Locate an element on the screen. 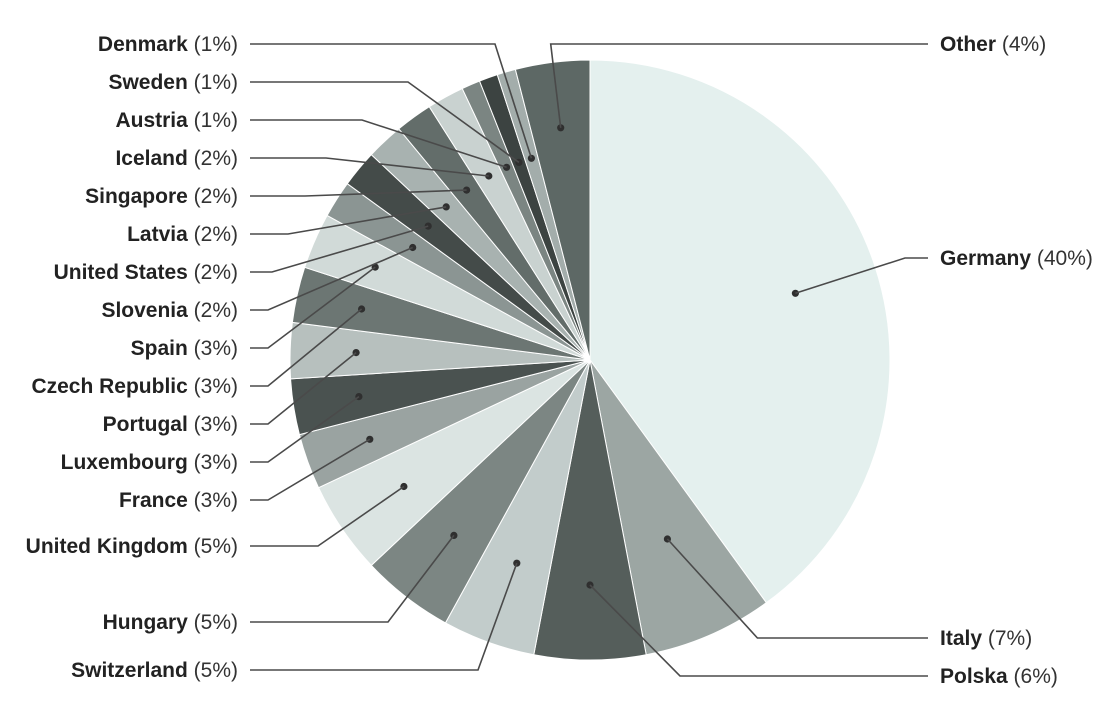  slice-label-name: Singapore is located at coordinates (136, 196).